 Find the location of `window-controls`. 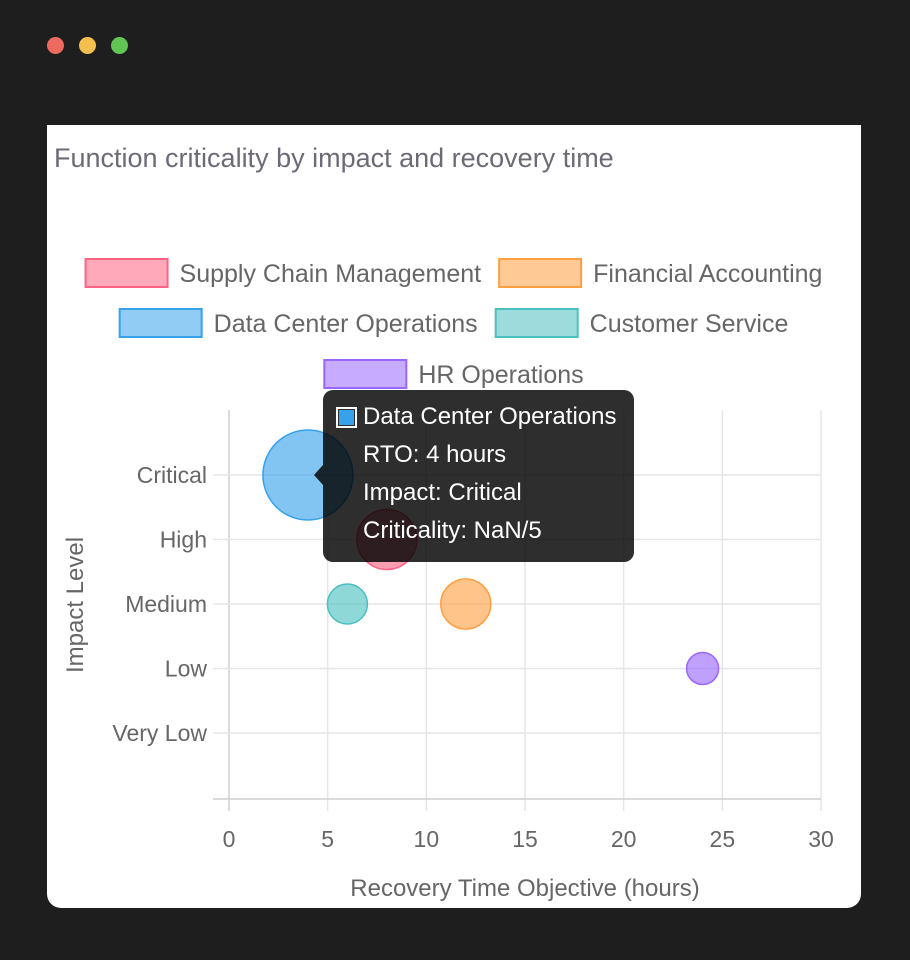

window-controls is located at coordinates (87, 45).